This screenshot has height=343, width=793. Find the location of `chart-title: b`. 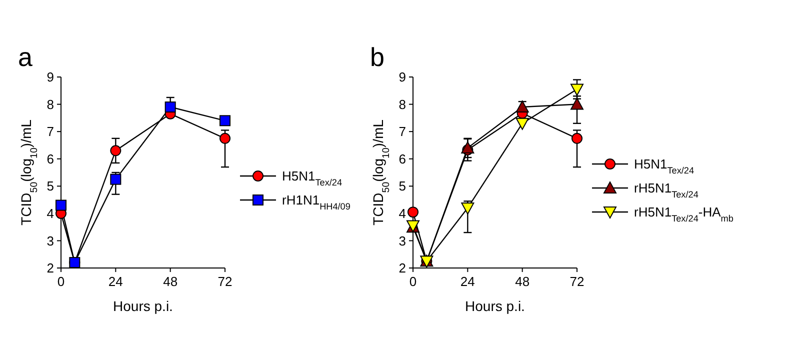

chart-title: b is located at coordinates (377, 57).